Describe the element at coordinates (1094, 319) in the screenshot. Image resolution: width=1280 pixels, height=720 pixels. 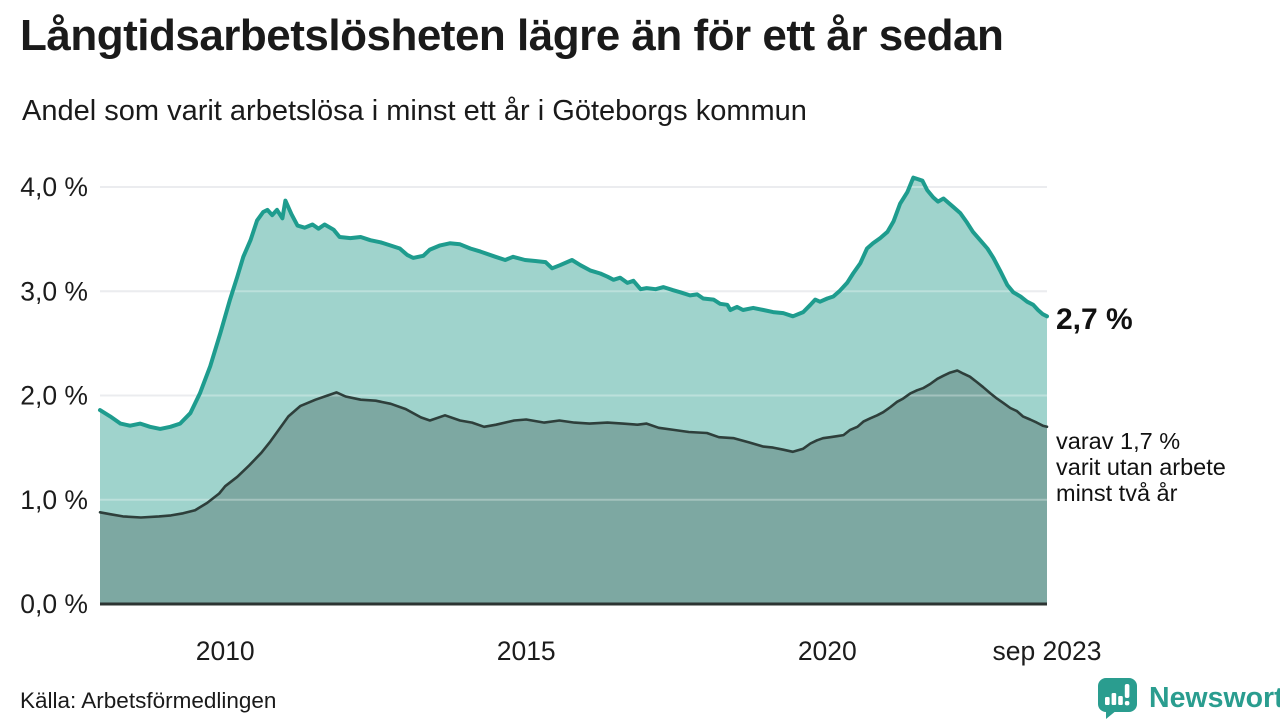
I see `series1-end-value-label: 2,7 %` at that location.